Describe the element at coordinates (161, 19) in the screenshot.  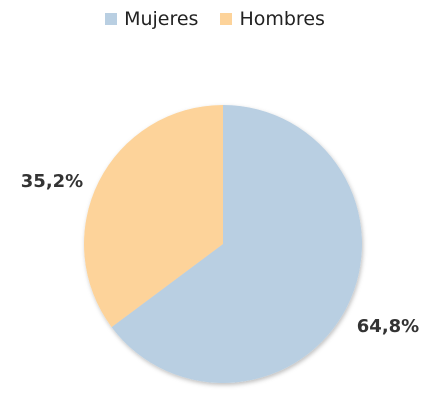
I see `legend-label-mujeres: Mujeres` at that location.